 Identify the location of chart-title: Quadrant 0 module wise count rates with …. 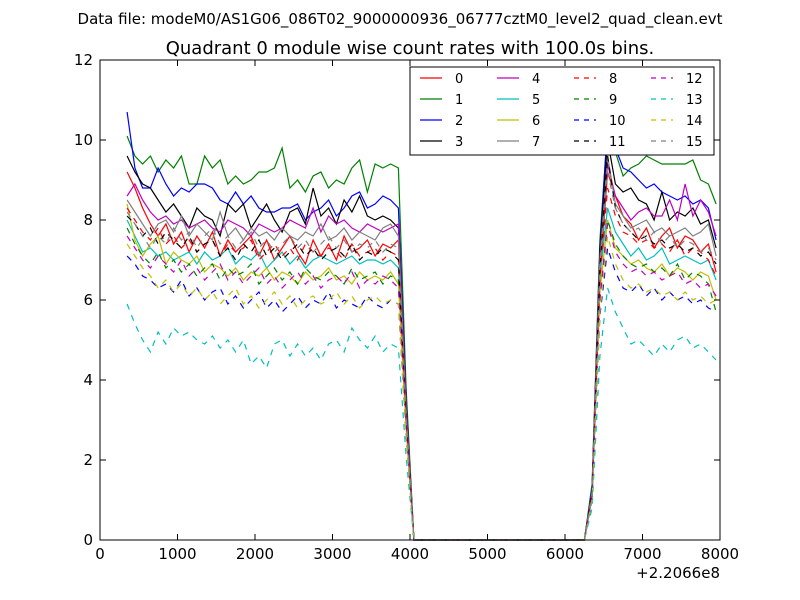
(410, 48).